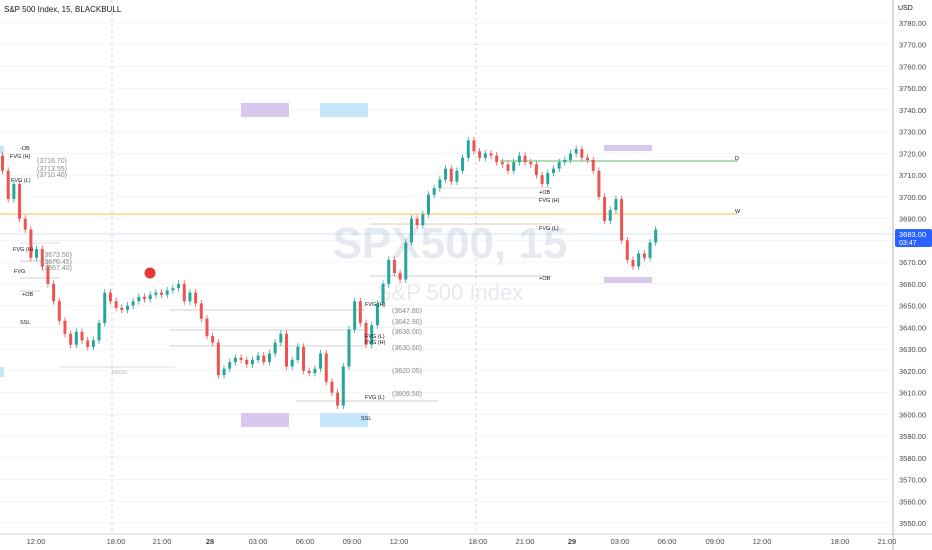  Describe the element at coordinates (375, 305) in the screenshot. I see `level-label: FVG (H)` at that location.